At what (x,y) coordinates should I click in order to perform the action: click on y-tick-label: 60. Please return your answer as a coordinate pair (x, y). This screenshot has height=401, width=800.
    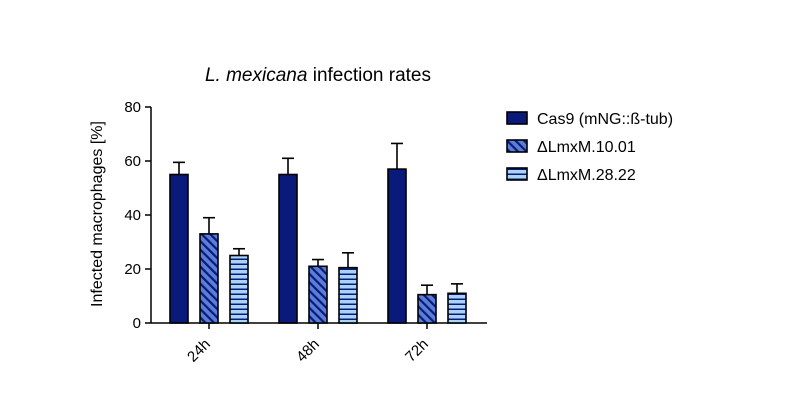
    Looking at the image, I should click on (132, 161).